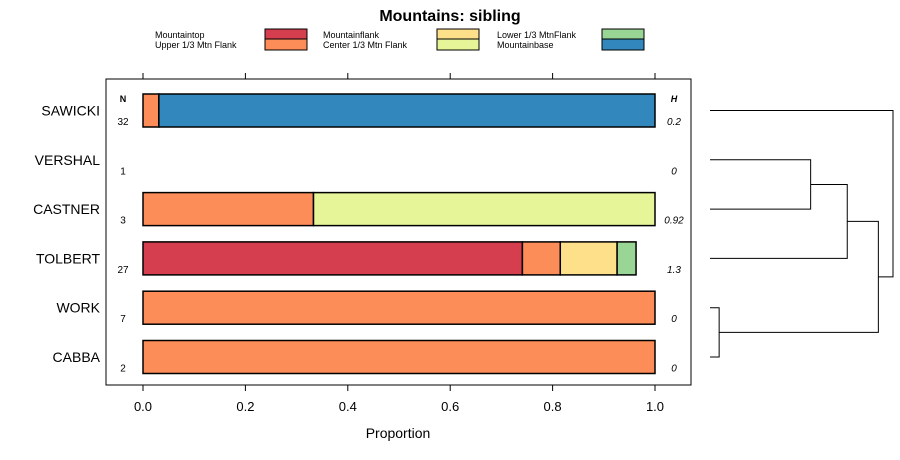  I want to click on x-tick-label: 0.4, so click(348, 406).